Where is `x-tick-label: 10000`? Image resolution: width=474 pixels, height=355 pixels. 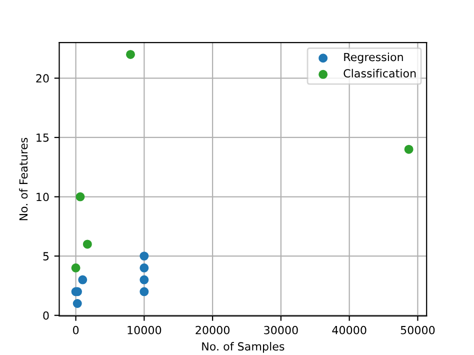
x-tick-label: 10000 is located at coordinates (145, 330).